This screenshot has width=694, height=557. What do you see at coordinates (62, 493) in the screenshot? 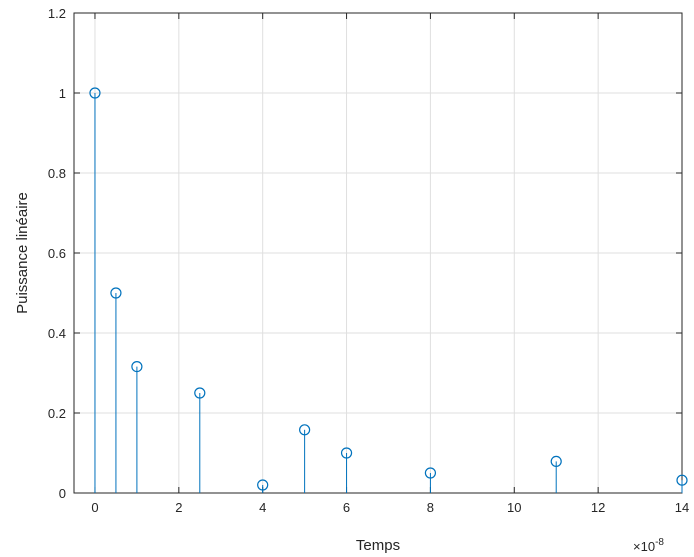
I see `y-tick-label: 0` at bounding box center [62, 493].